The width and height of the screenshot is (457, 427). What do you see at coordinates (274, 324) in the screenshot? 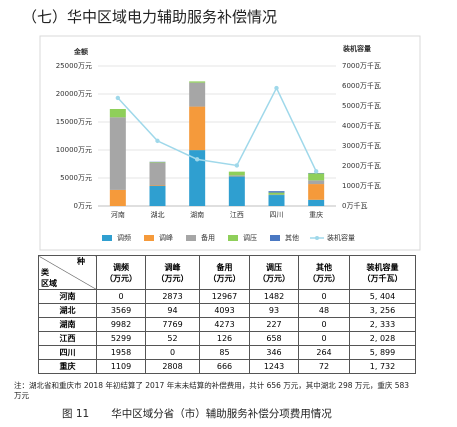
I see `table-cell: 227` at bounding box center [274, 324].